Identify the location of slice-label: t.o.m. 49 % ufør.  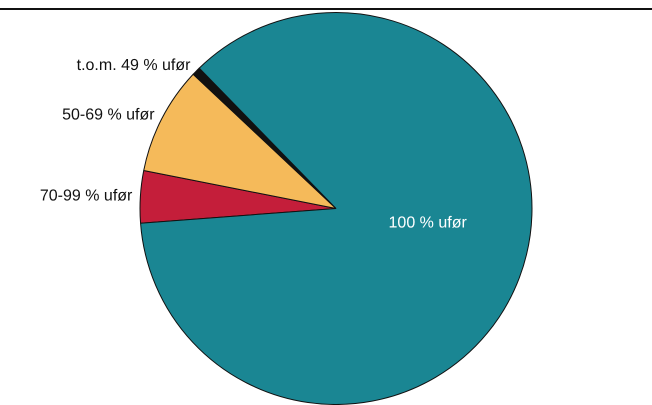
(134, 65).